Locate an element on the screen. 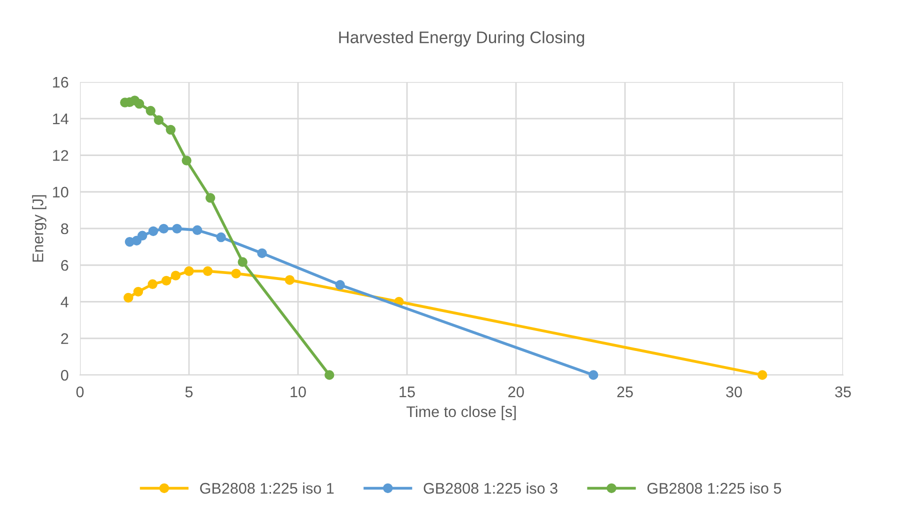  y-tick-label: 10 is located at coordinates (60, 192).